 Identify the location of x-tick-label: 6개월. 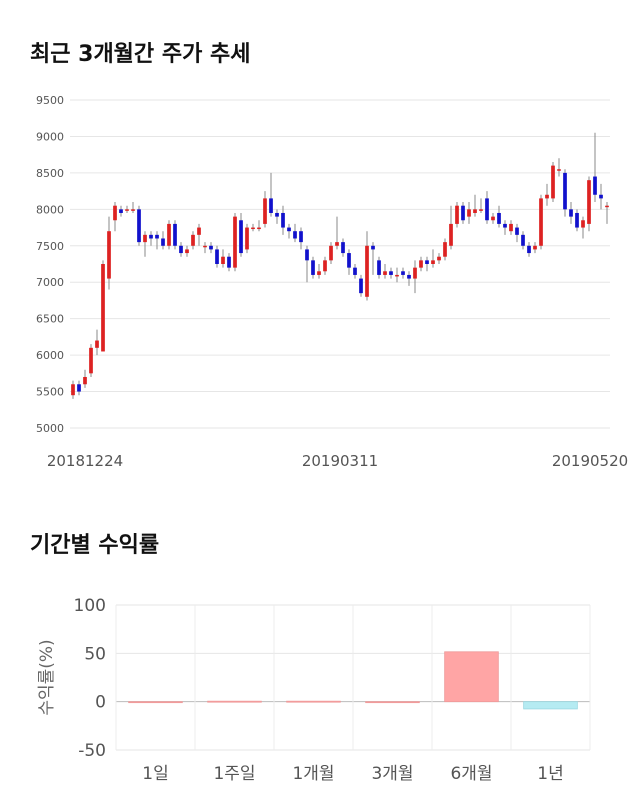
(471, 774).